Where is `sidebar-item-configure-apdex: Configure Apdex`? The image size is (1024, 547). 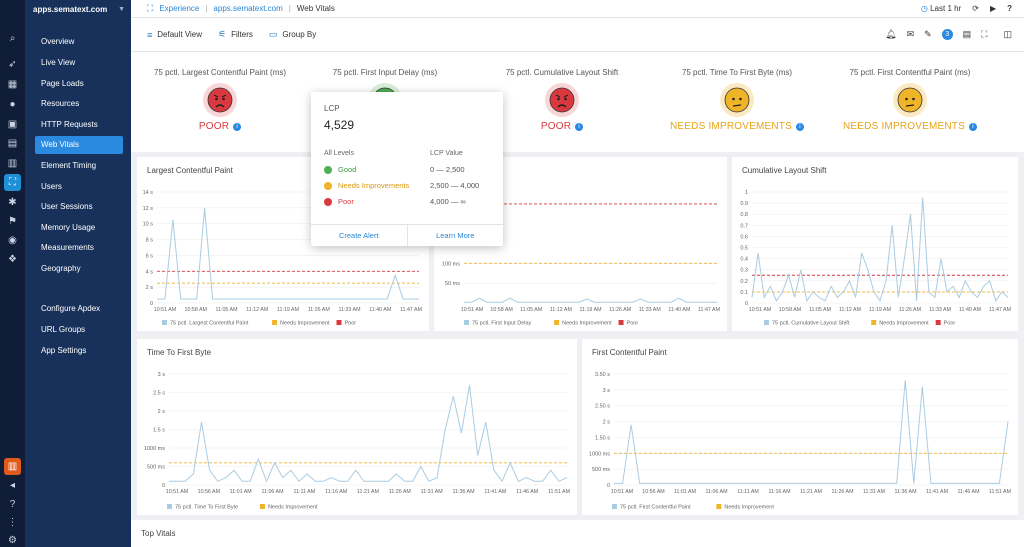
sidebar-item-configure-apdex: Configure Apdex is located at coordinates (71, 308).